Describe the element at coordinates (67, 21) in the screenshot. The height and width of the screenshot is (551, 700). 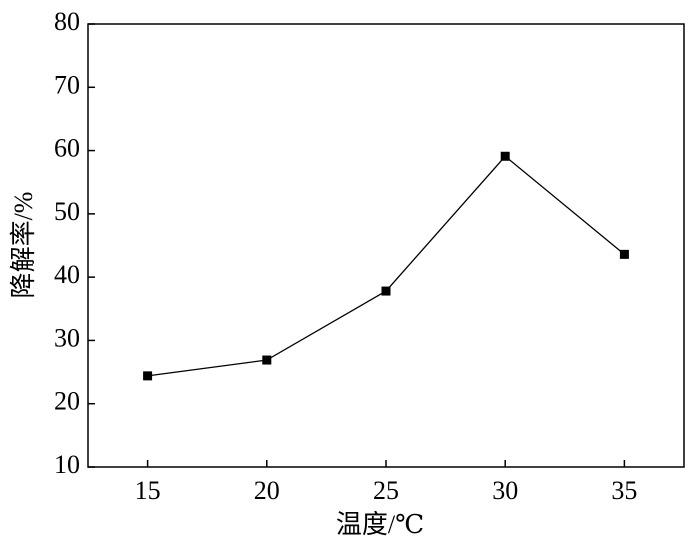
I see `y-tick-label: 80` at that location.